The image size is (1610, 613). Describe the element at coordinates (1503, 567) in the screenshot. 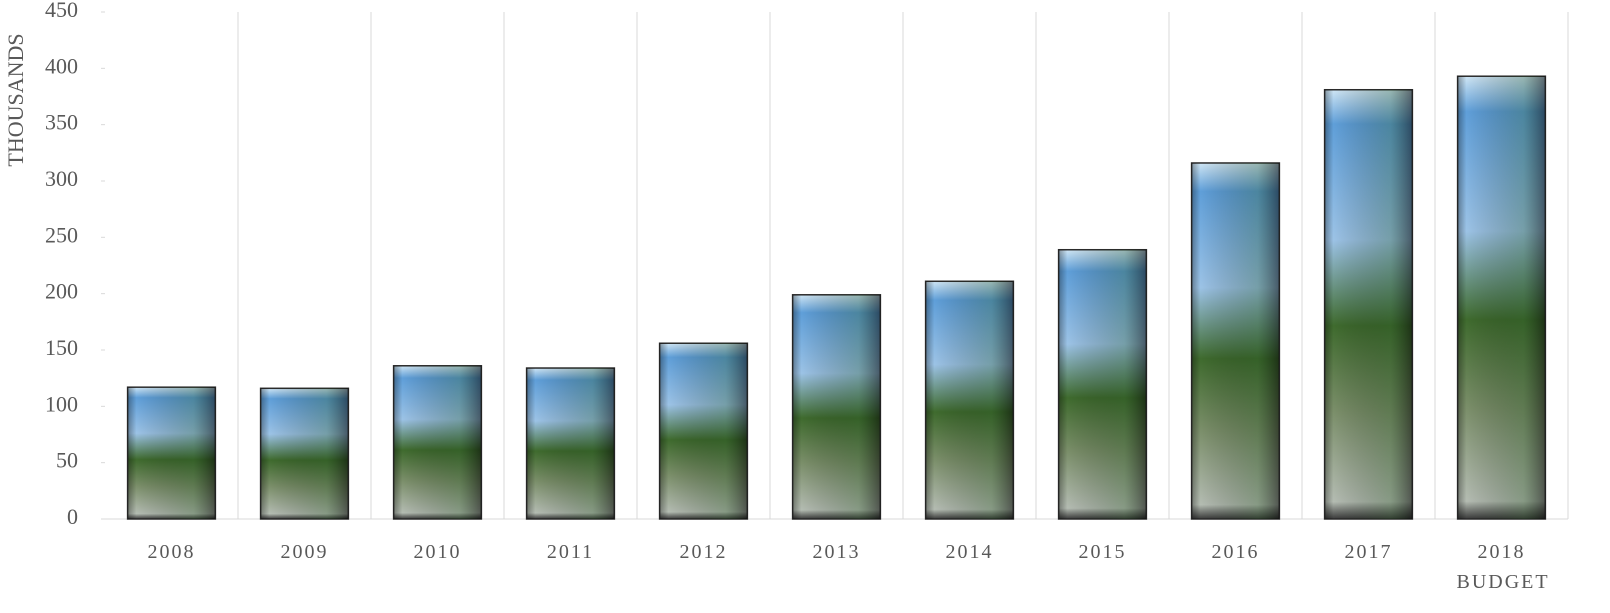

I see `x-tick-label: 2018 BUDGET` at that location.